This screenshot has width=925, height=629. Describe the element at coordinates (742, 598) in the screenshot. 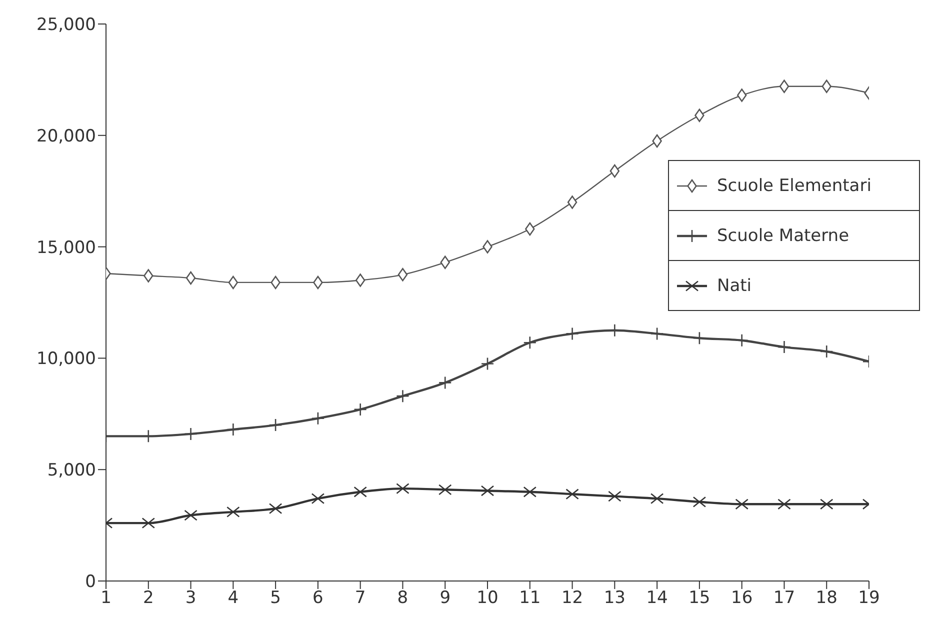

I see `x-tick-label: 16` at that location.